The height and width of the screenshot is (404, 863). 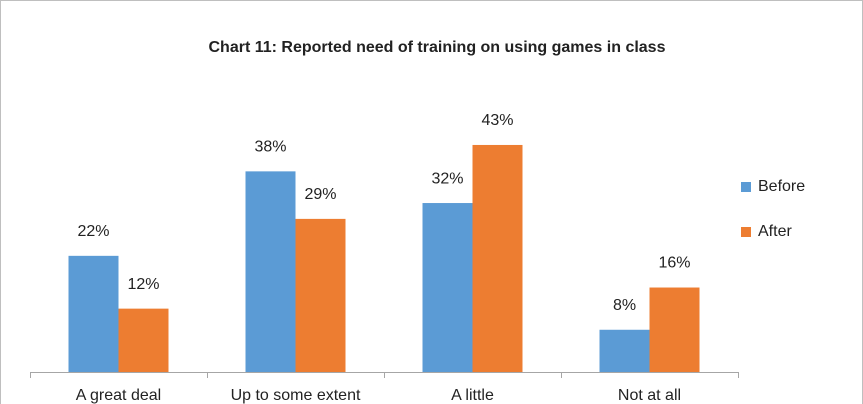 I want to click on x-tick-label: A little, so click(x=472, y=395).